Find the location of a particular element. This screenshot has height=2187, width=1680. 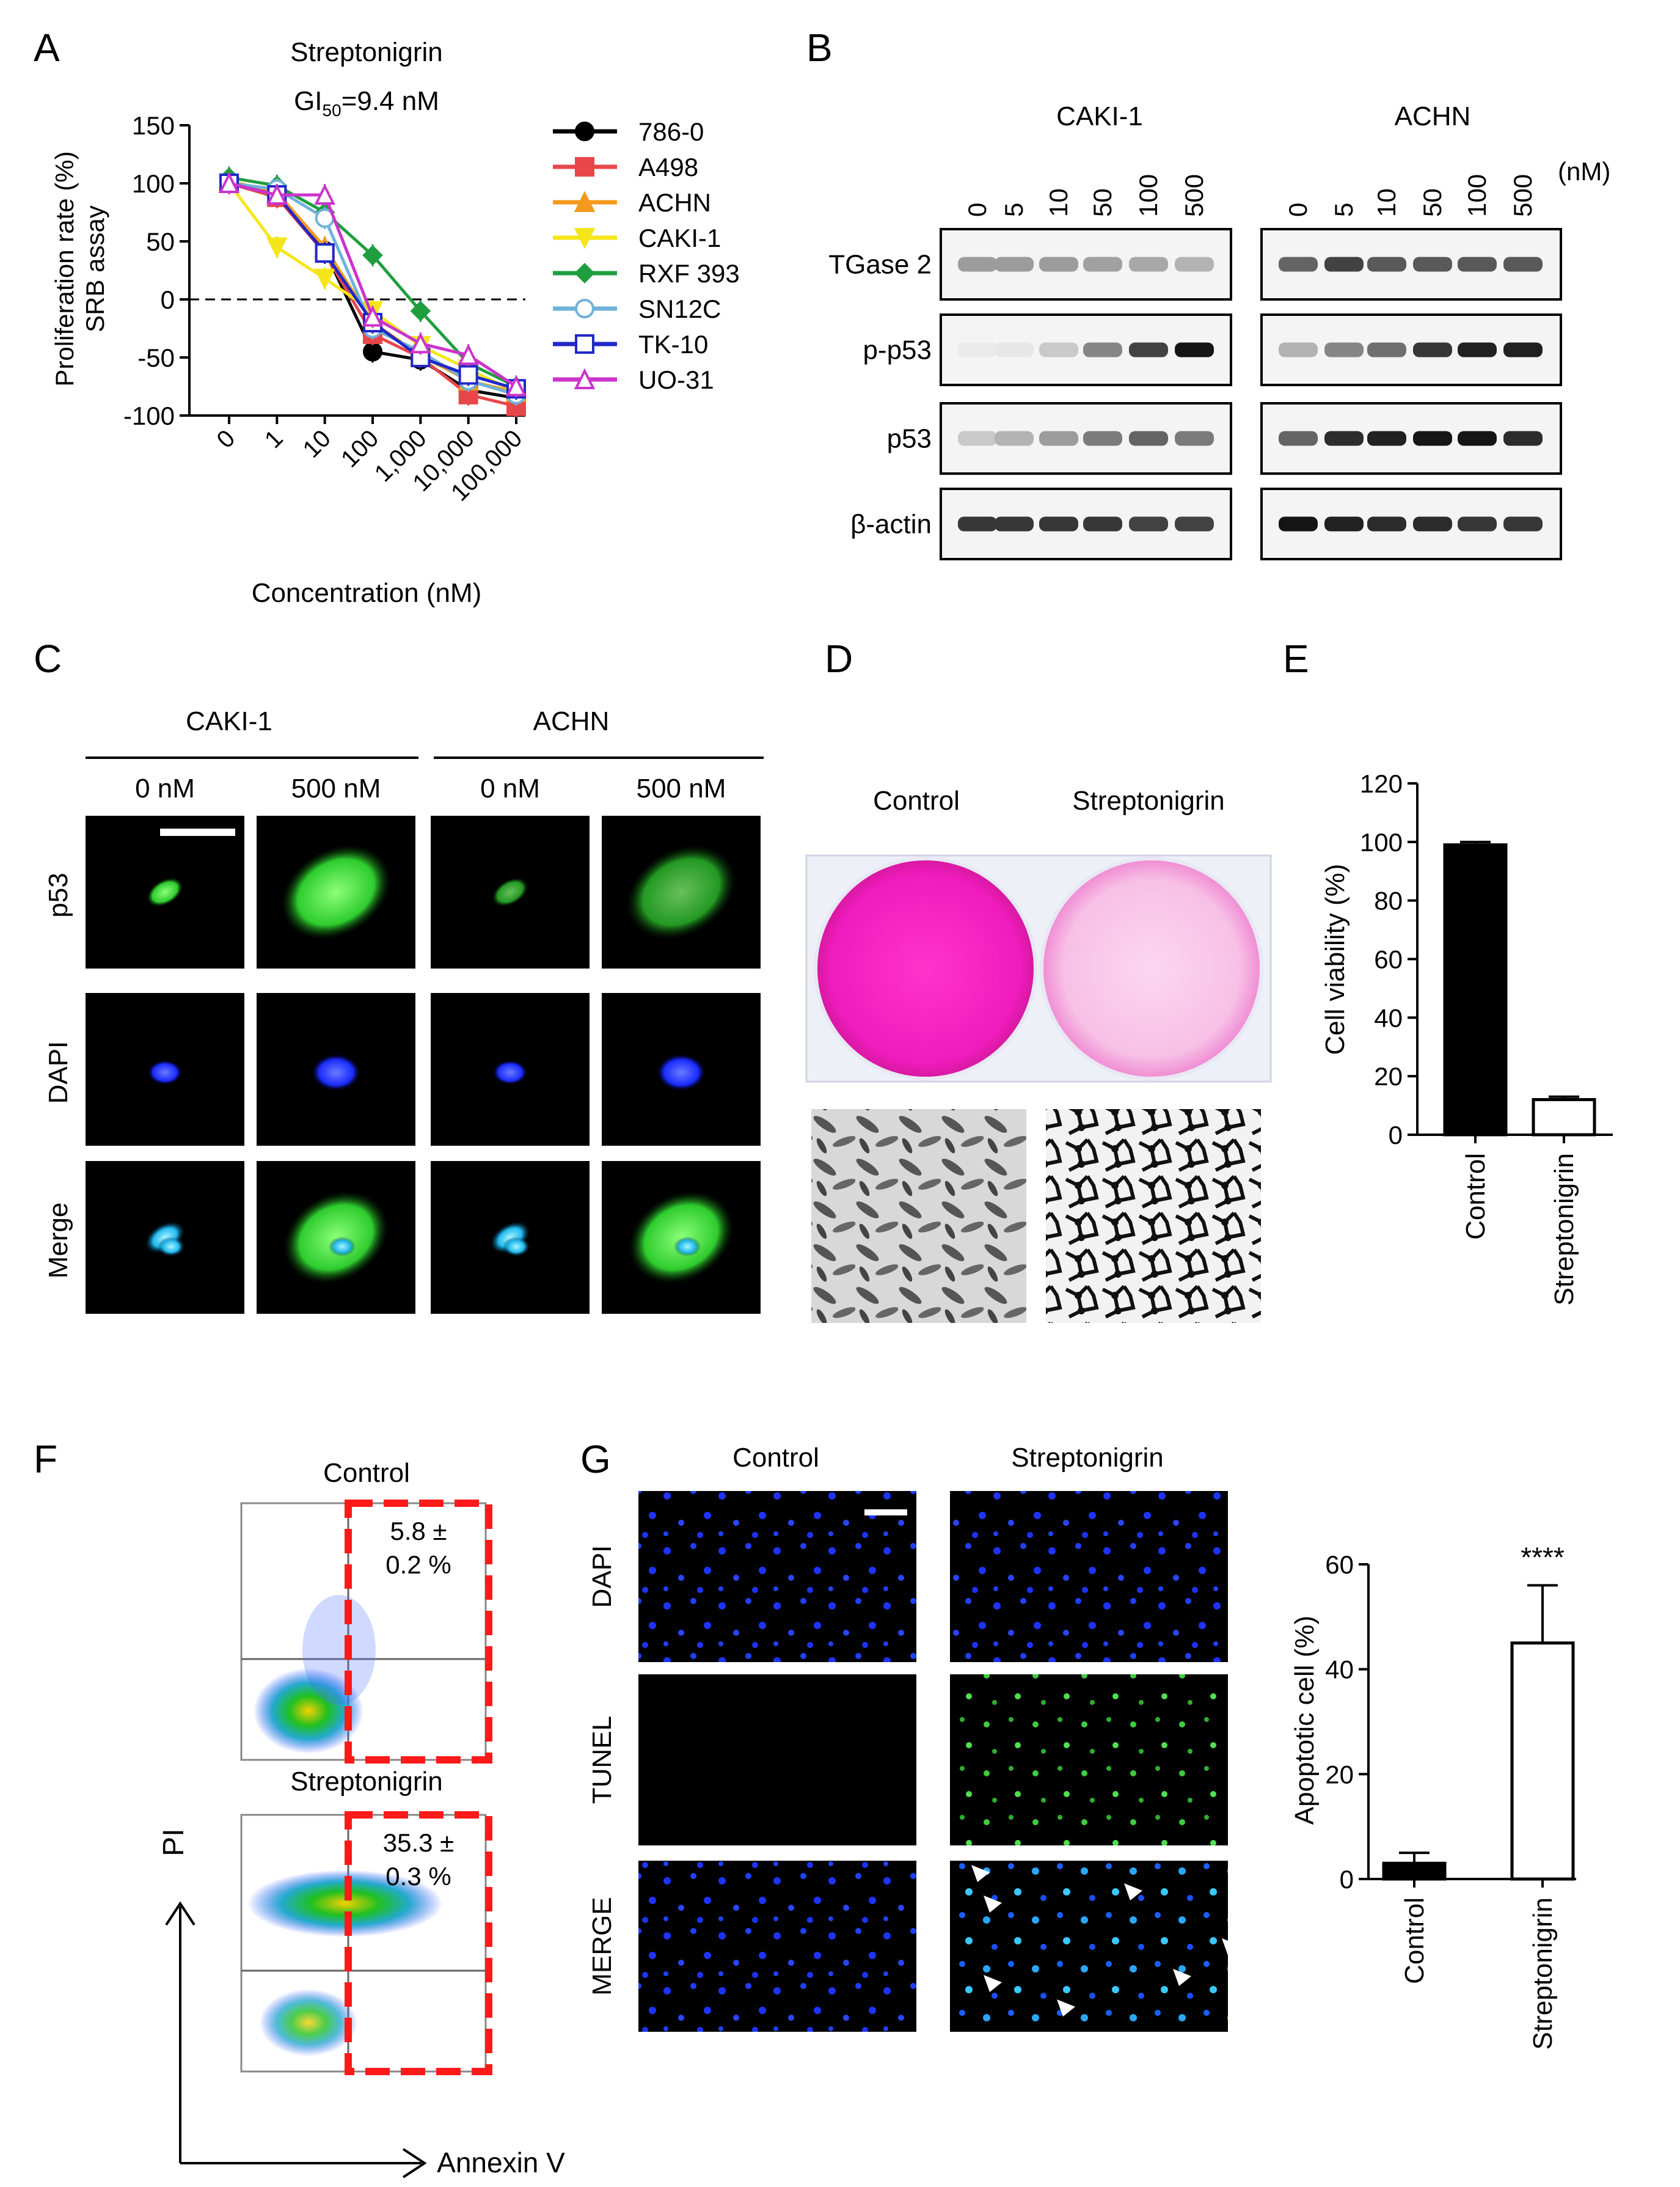

blot-row: p53 is located at coordinates (1224, 438).